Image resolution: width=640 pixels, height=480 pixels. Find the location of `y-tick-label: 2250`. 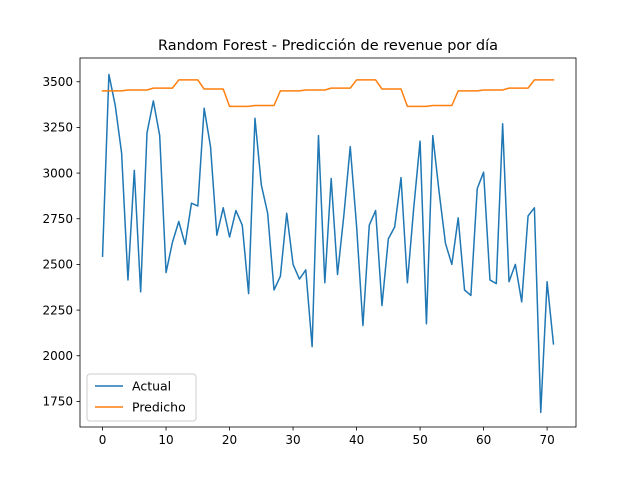

y-tick-label: 2250 is located at coordinates (57, 310).